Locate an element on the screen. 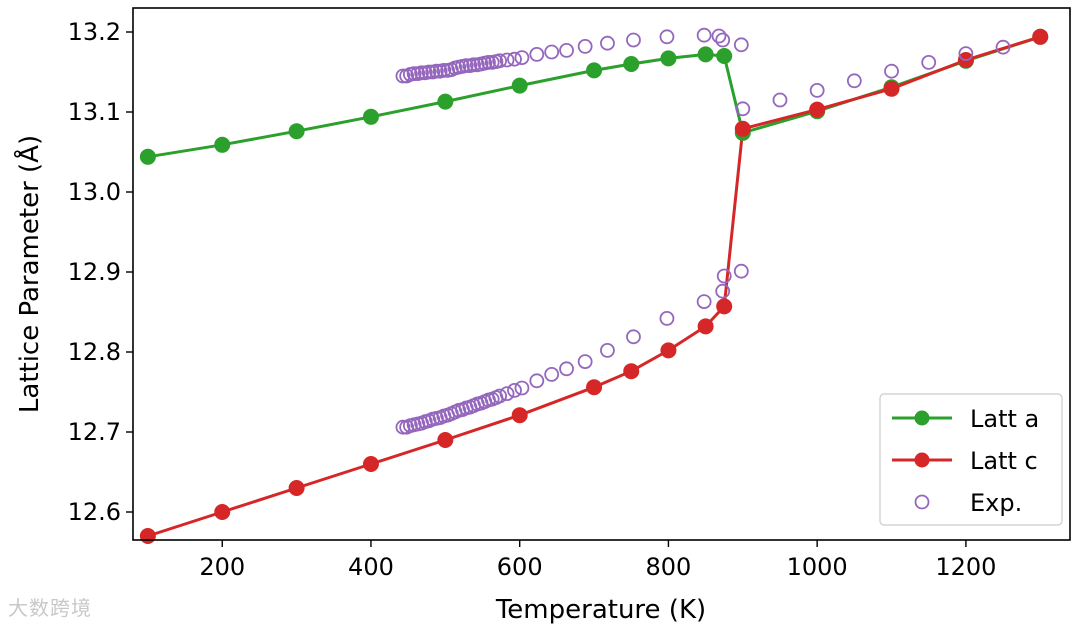  legend-marker-exp is located at coordinates (922, 502).